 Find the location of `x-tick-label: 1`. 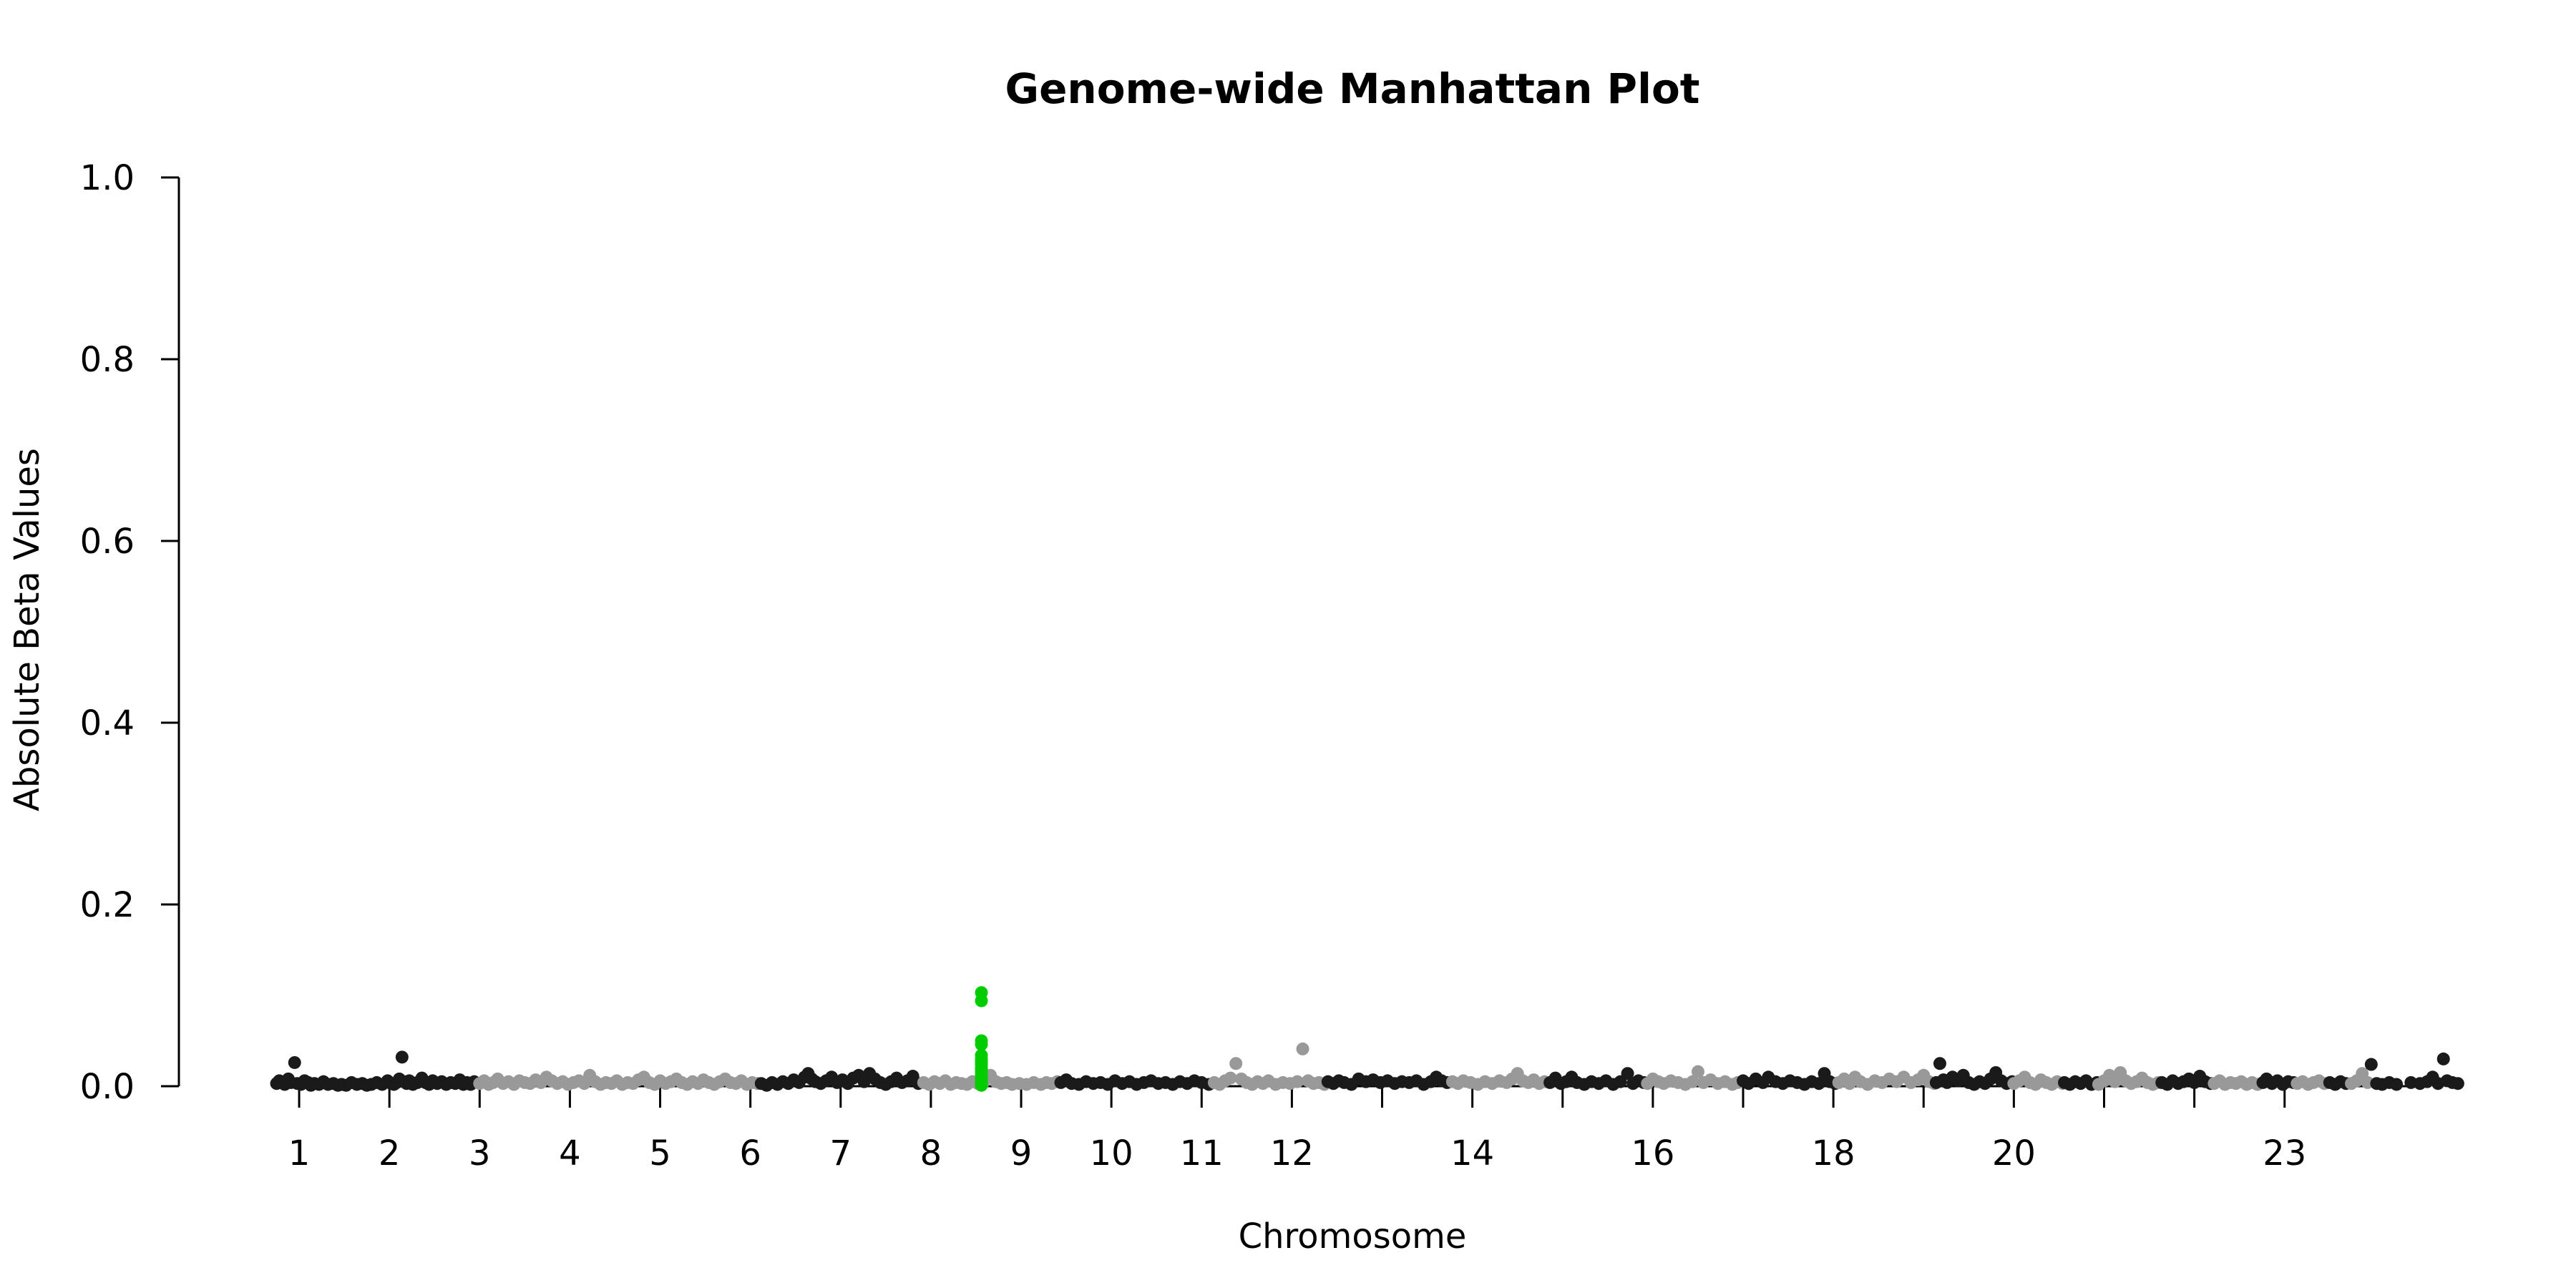

x-tick-label: 1 is located at coordinates (299, 1153).